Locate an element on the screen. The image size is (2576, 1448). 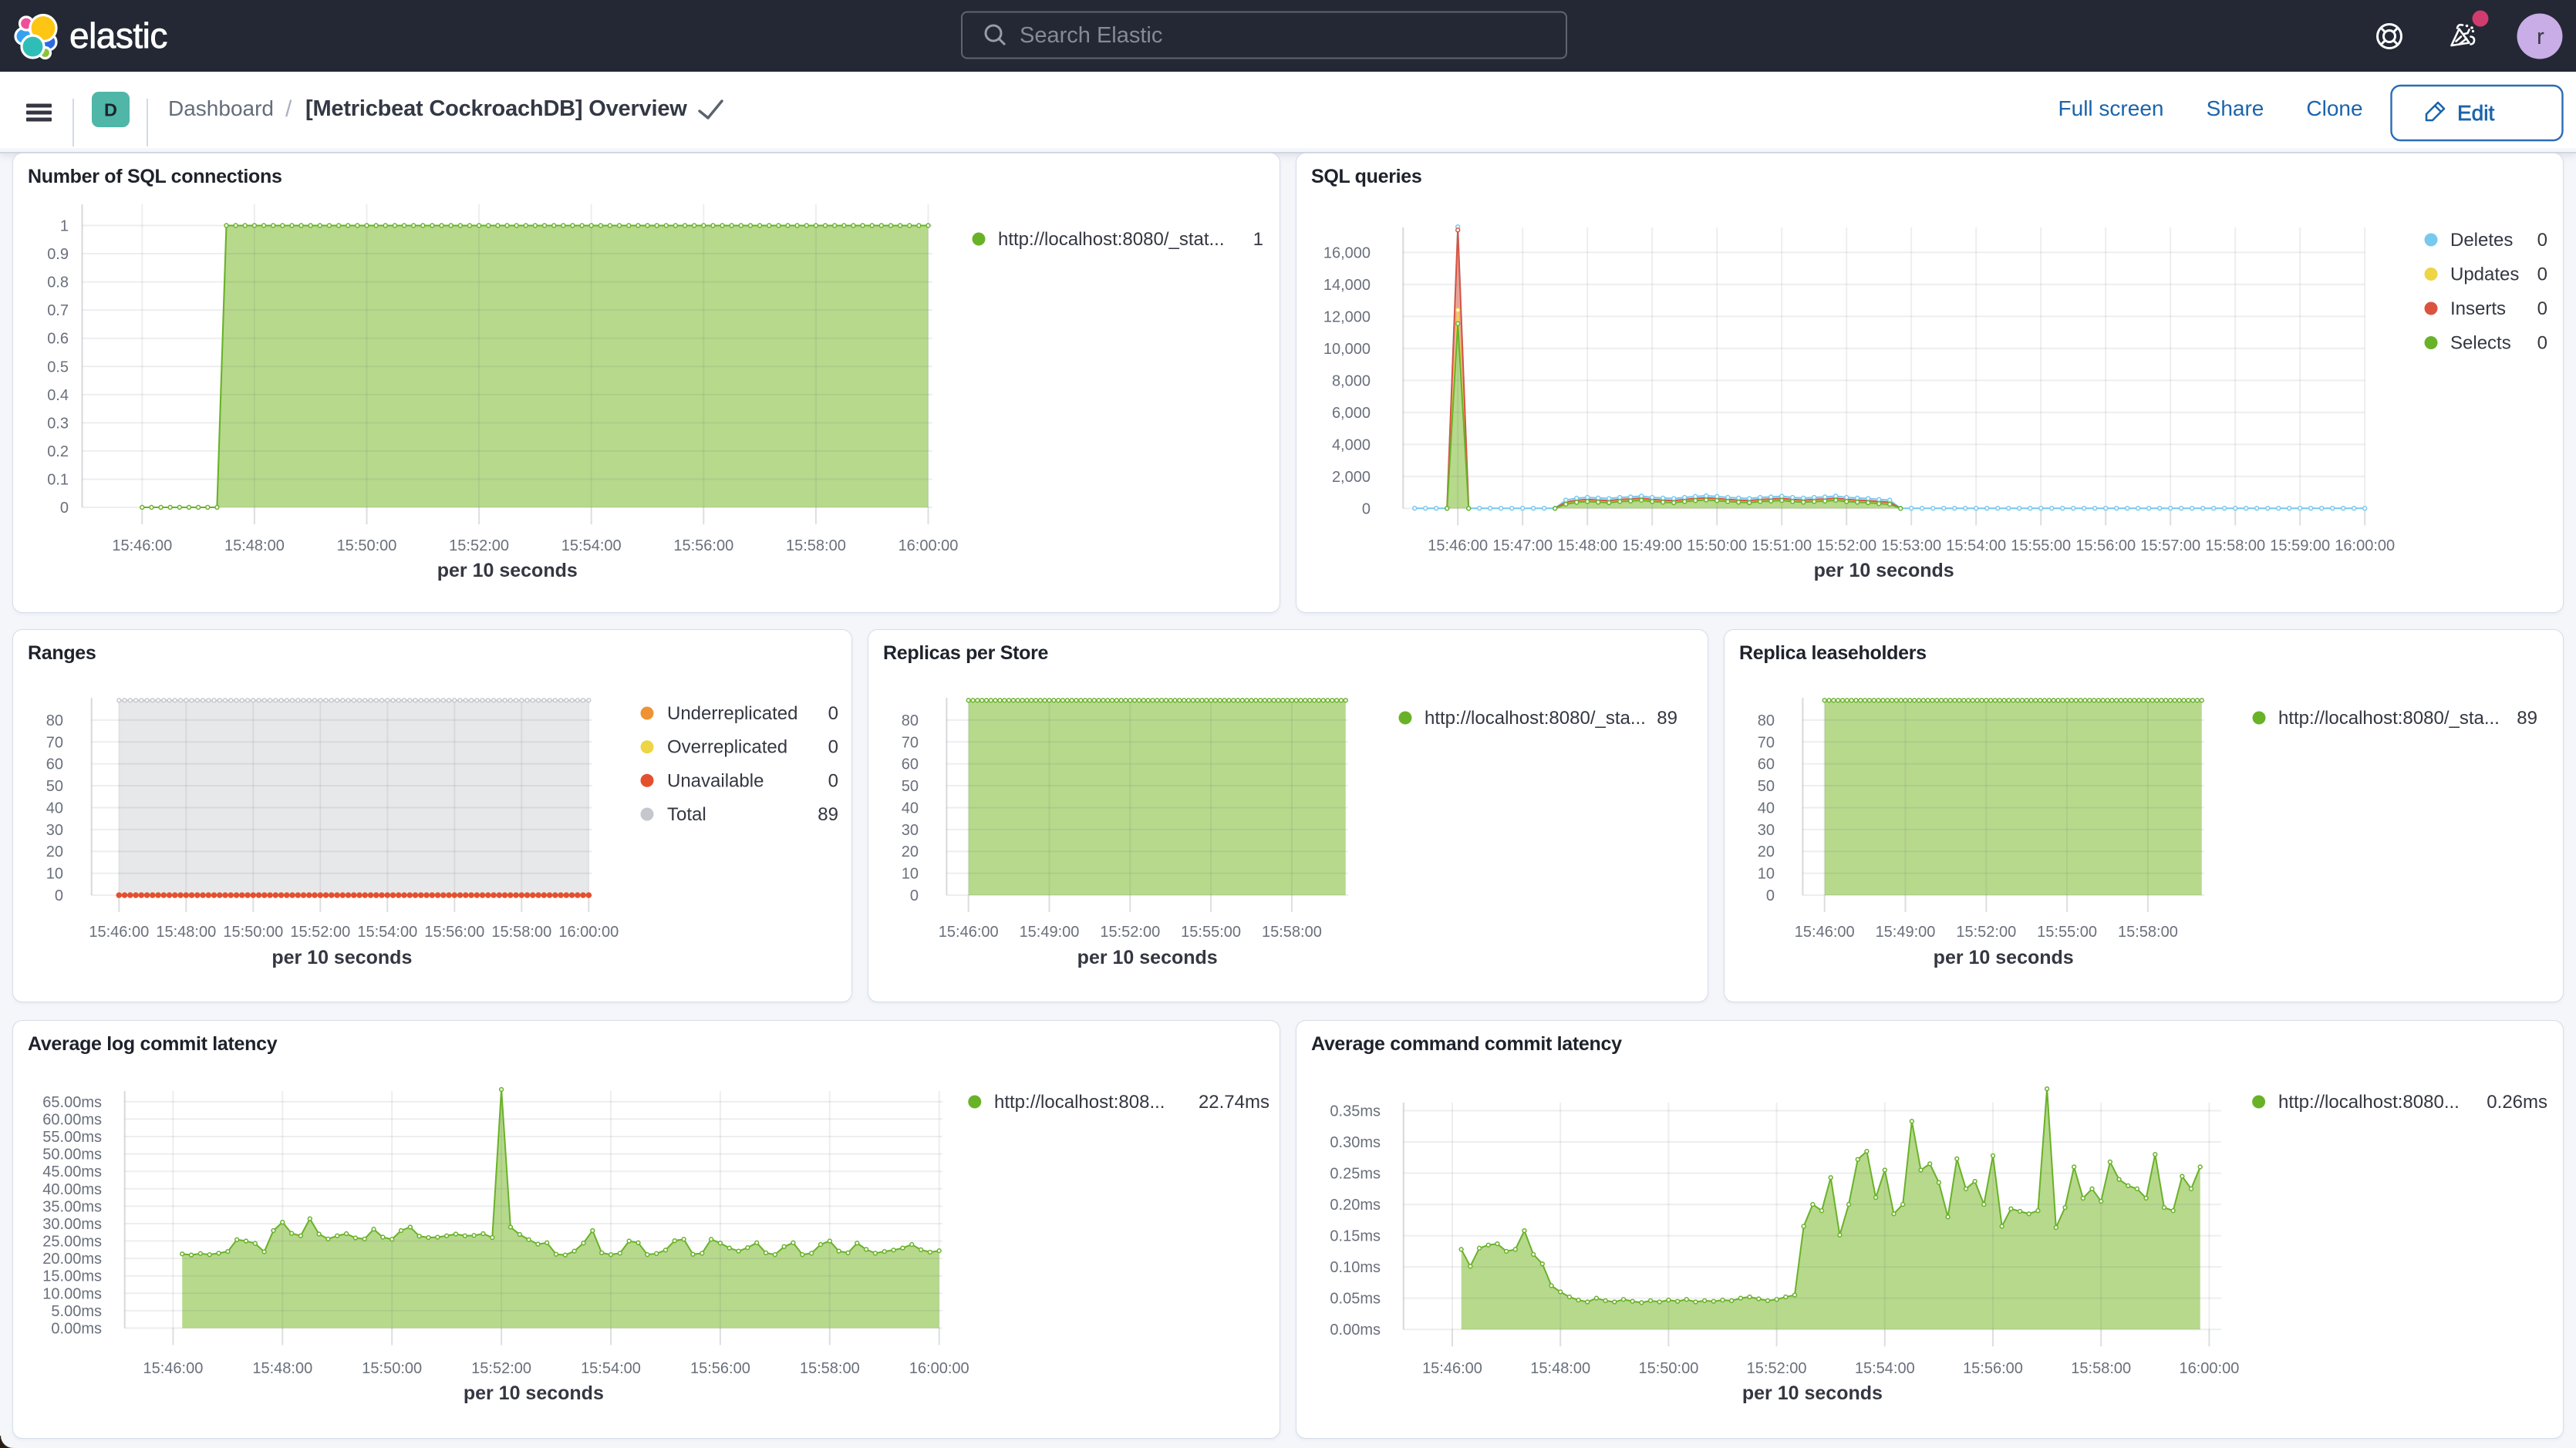
svg-text: 0.30ms is located at coordinates (1355, 1142).